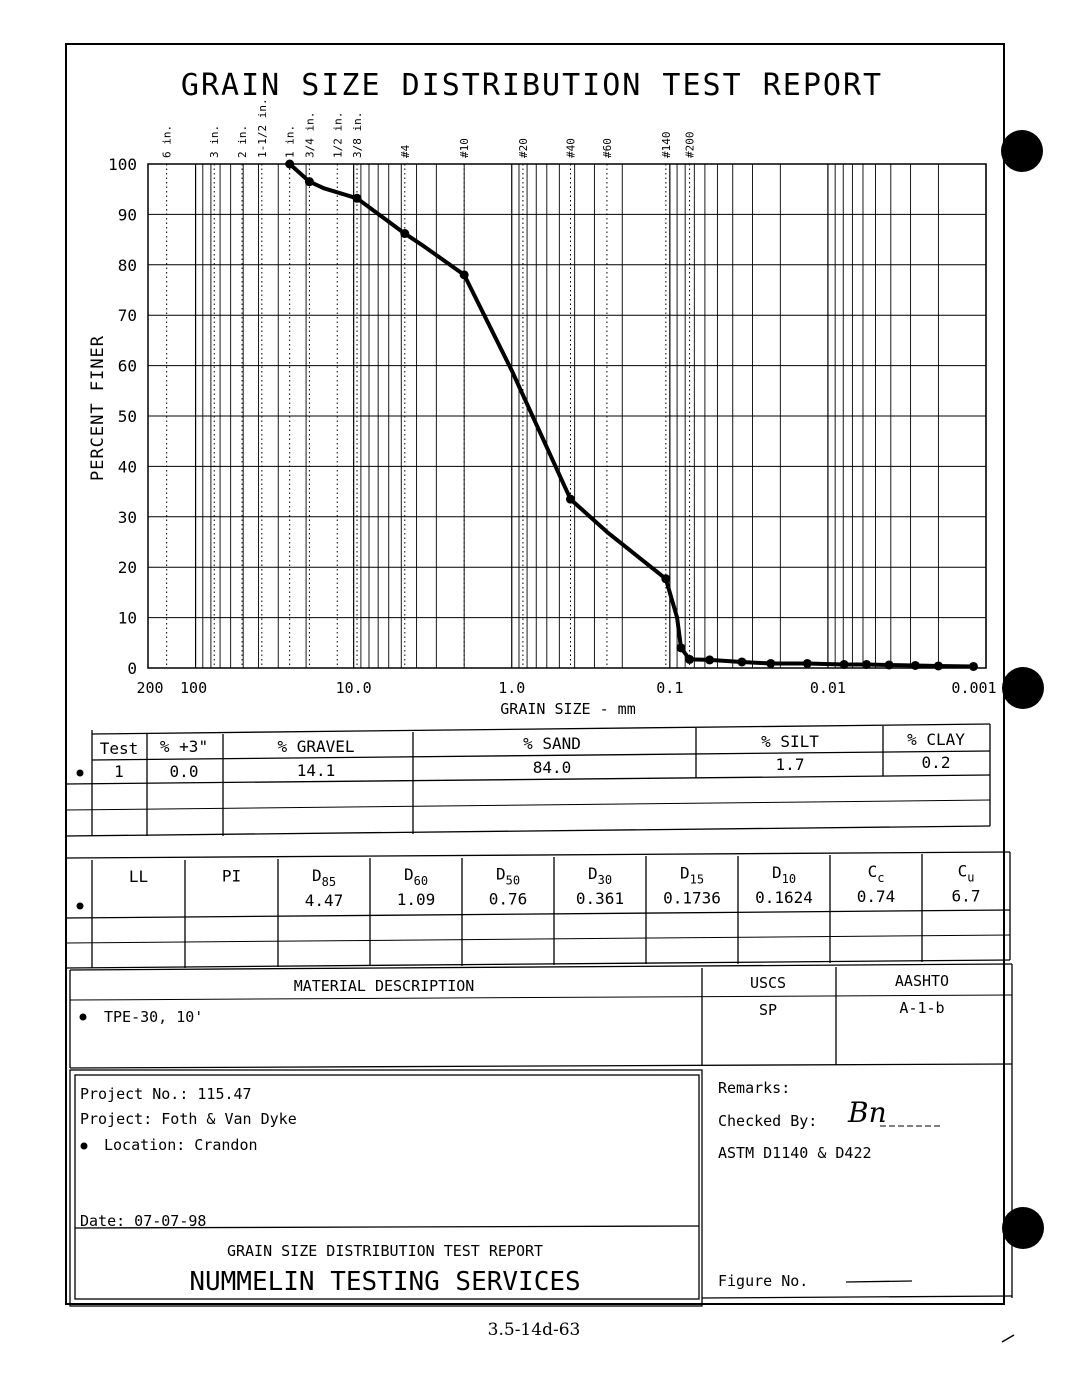 The height and width of the screenshot is (1380, 1068). What do you see at coordinates (83, 1017) in the screenshot?
I see `material-bullet` at bounding box center [83, 1017].